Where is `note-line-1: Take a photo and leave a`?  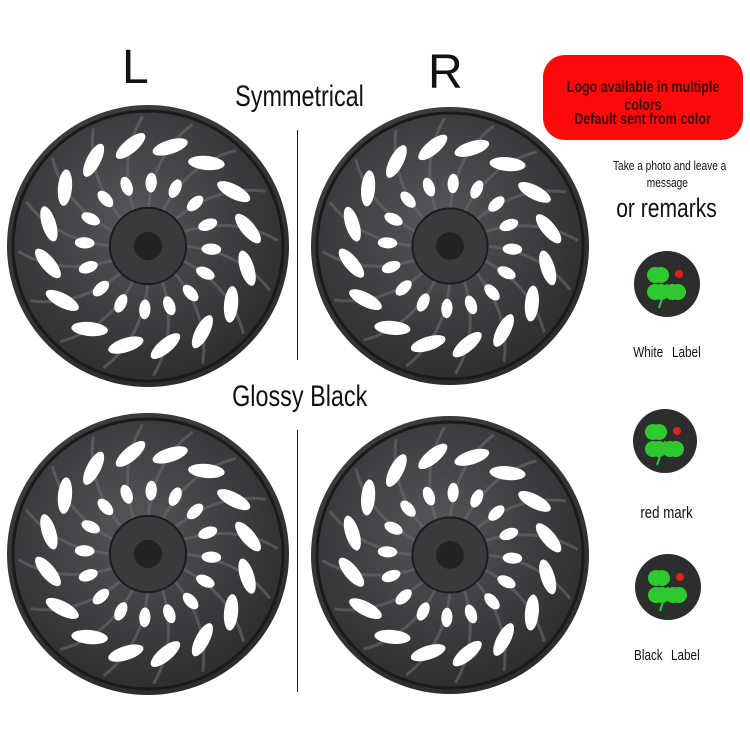 note-line-1: Take a photo and leave a is located at coordinates (667, 165).